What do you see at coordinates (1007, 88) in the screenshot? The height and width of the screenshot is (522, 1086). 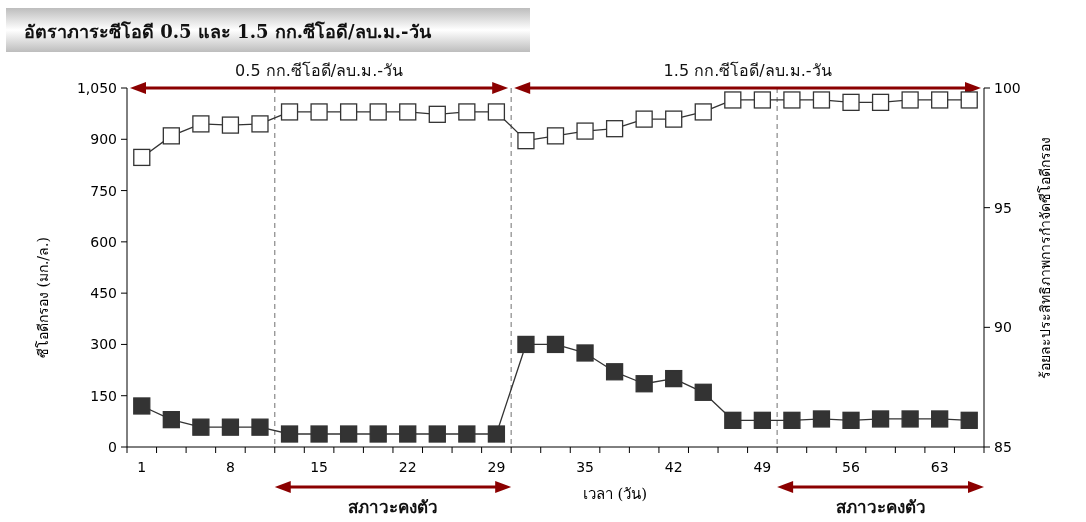 I see `y2-tick-label: 100` at bounding box center [1007, 88].